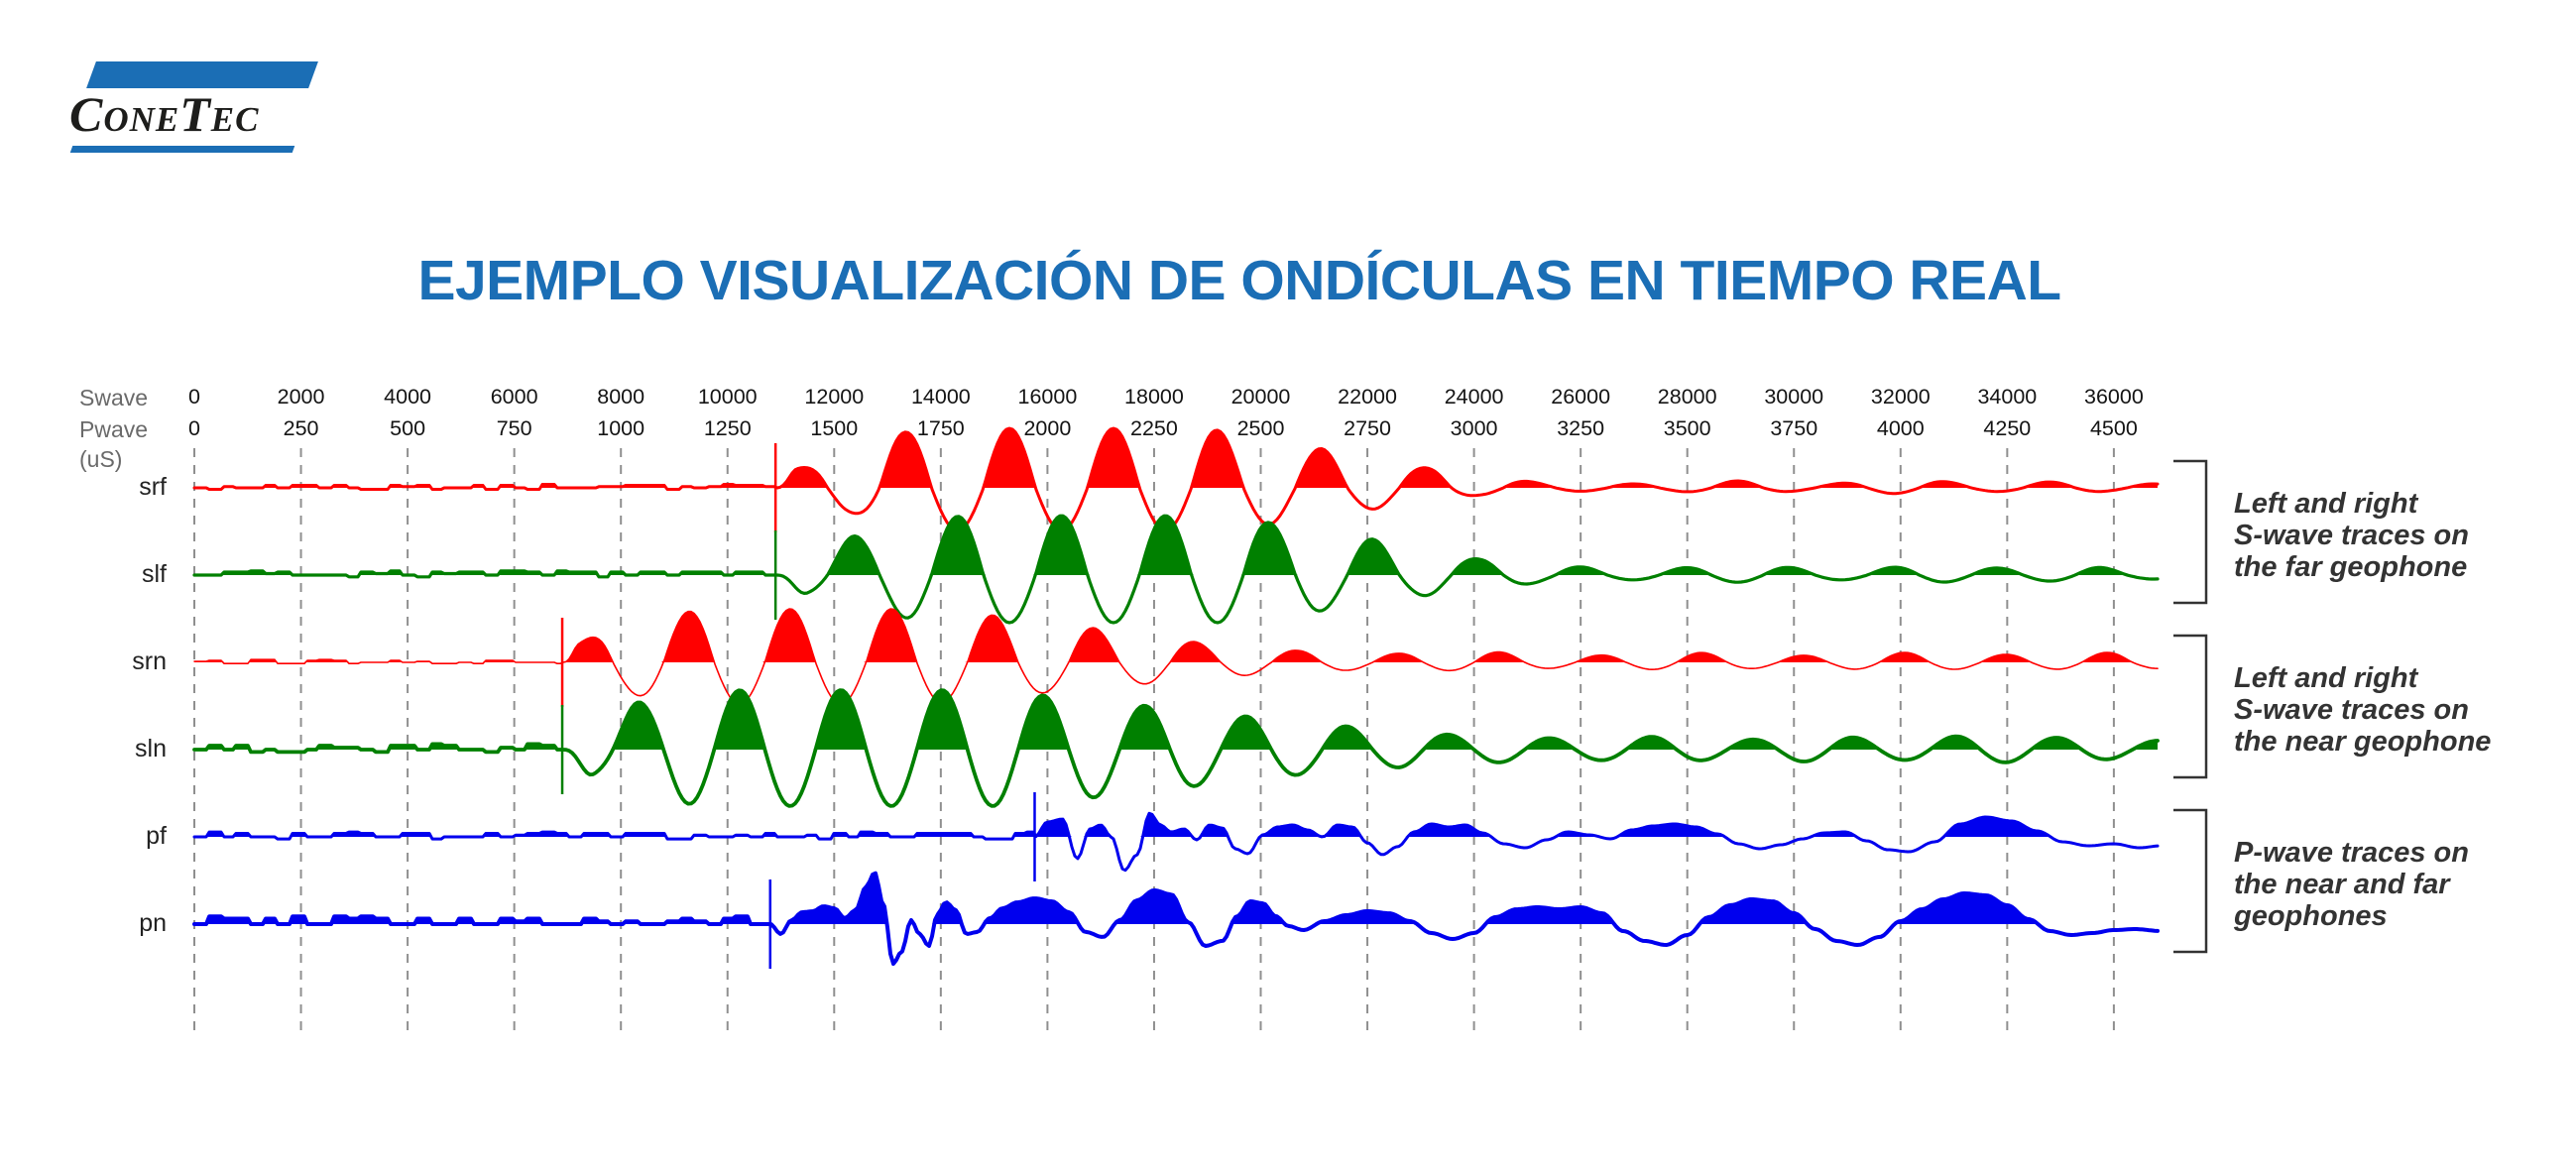 The image size is (2576, 1172). I want to click on swave-tick-10000: 10000, so click(728, 397).